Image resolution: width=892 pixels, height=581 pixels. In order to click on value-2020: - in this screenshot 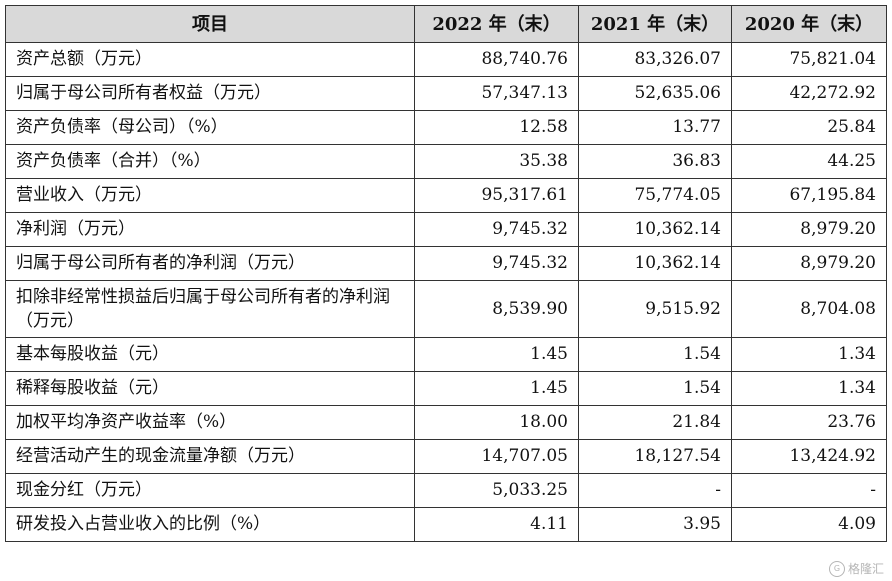, I will do `click(809, 490)`.